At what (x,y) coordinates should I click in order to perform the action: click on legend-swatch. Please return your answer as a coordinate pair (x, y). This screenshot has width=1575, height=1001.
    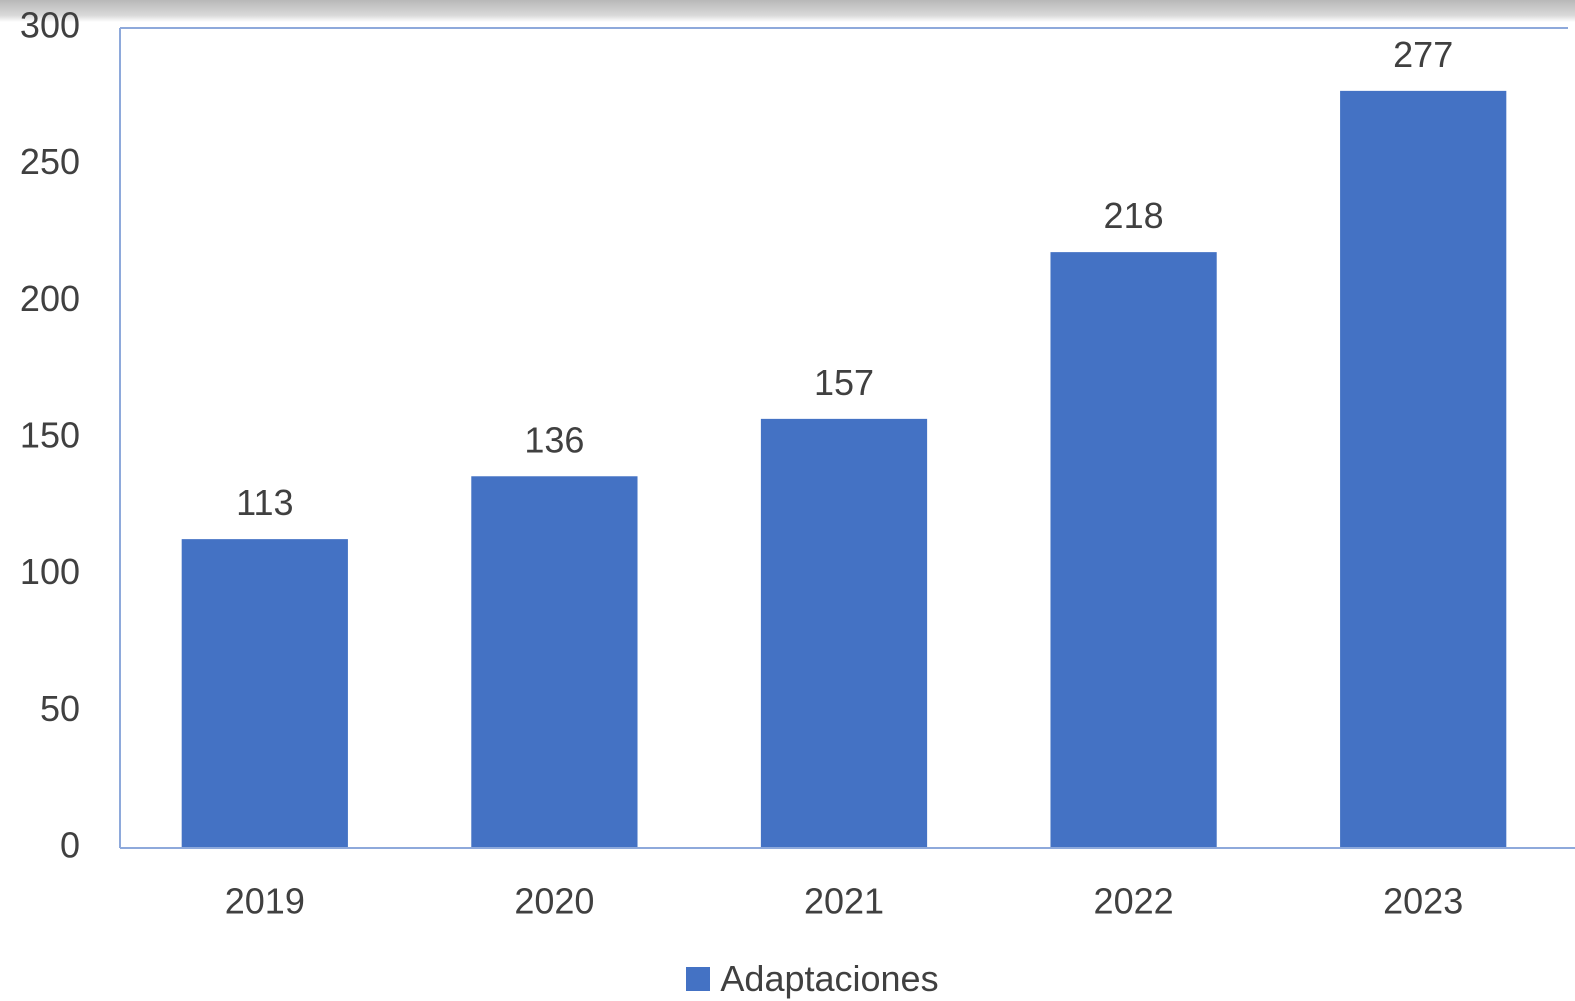
    Looking at the image, I should click on (698, 979).